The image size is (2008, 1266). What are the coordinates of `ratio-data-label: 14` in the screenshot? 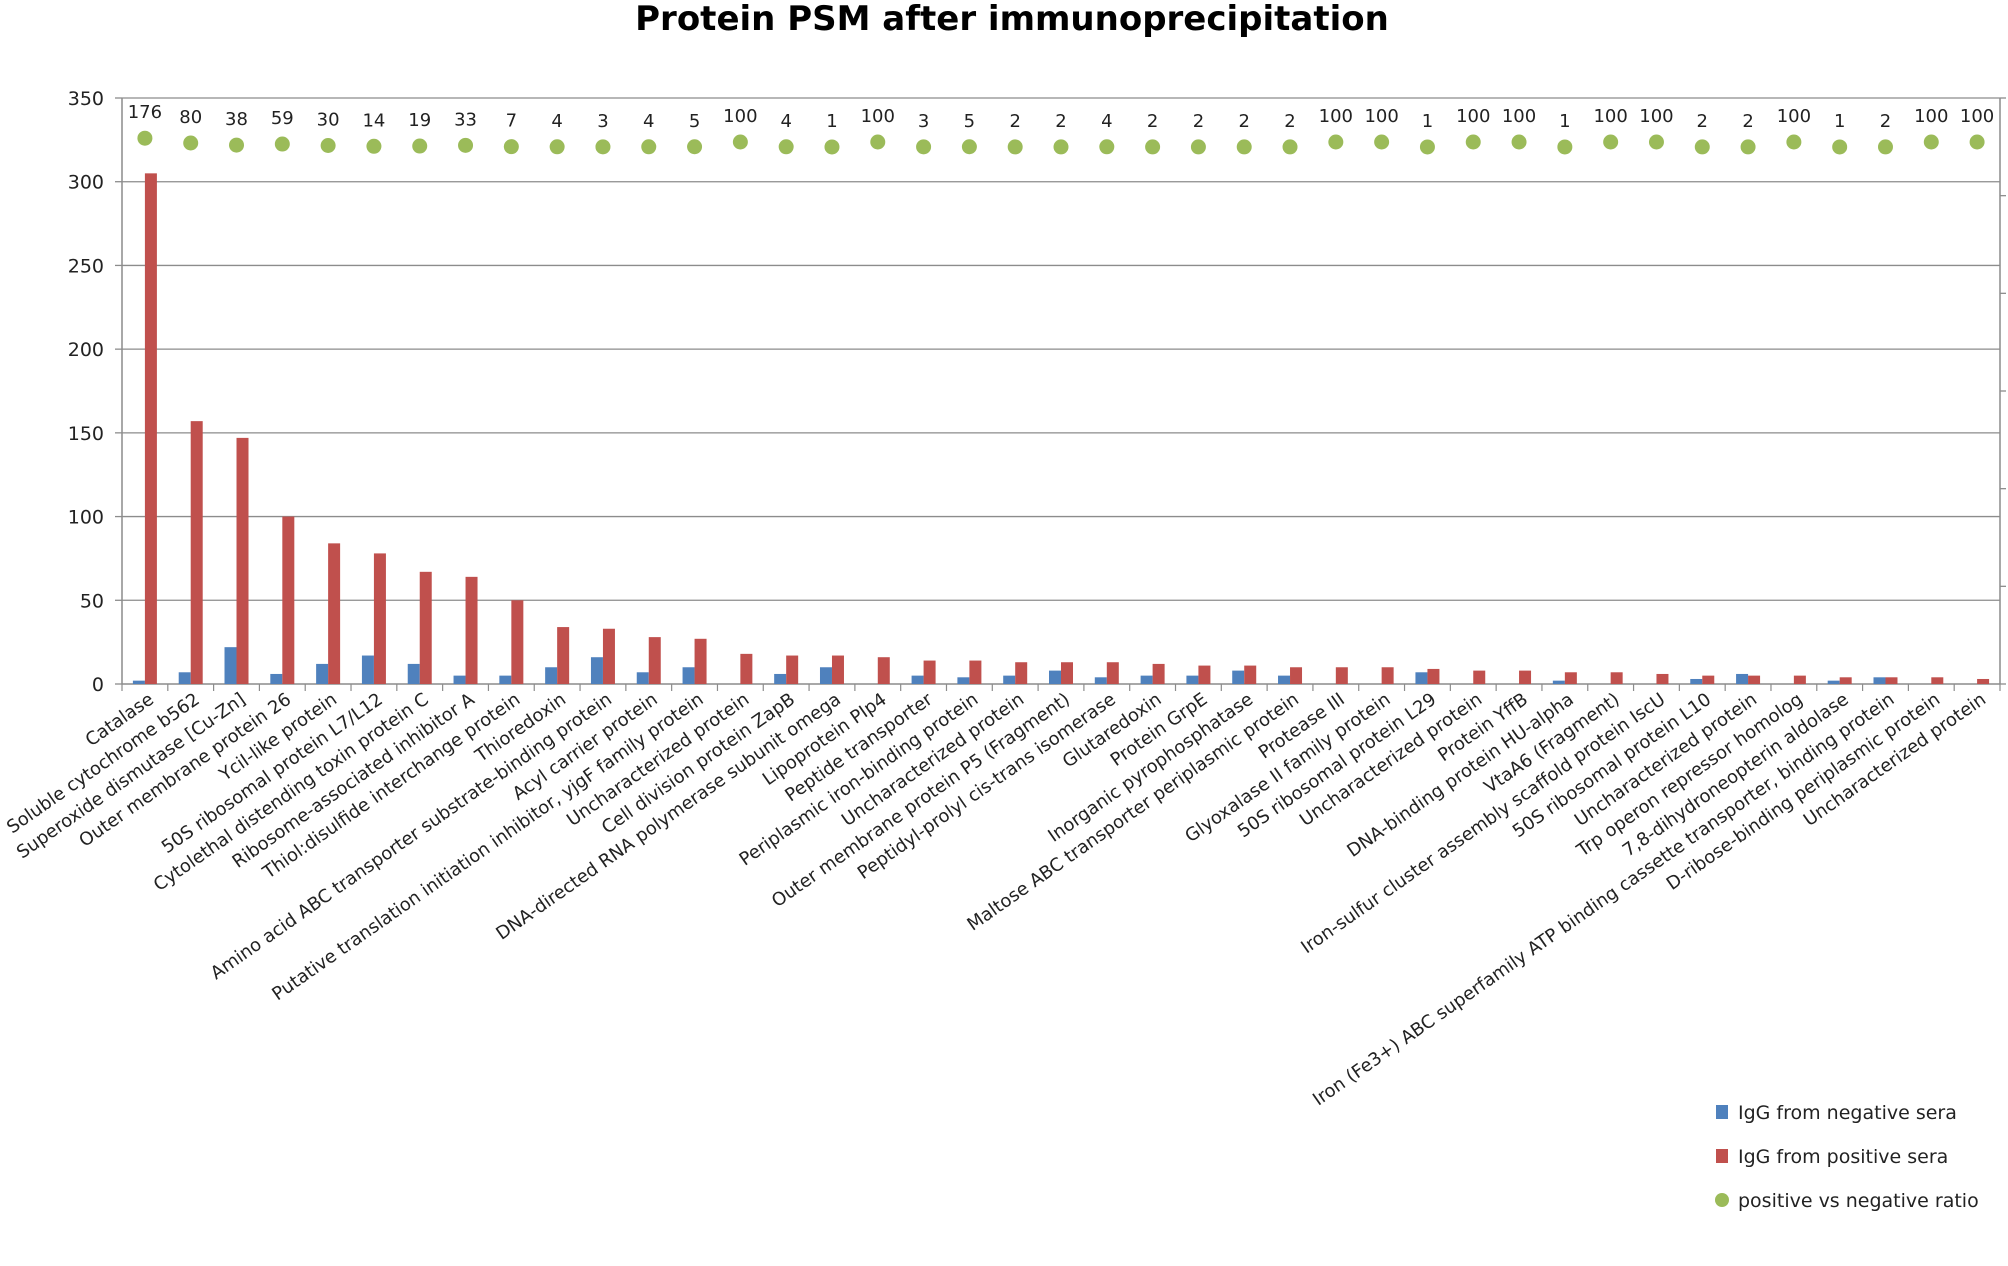 It's located at (373, 120).